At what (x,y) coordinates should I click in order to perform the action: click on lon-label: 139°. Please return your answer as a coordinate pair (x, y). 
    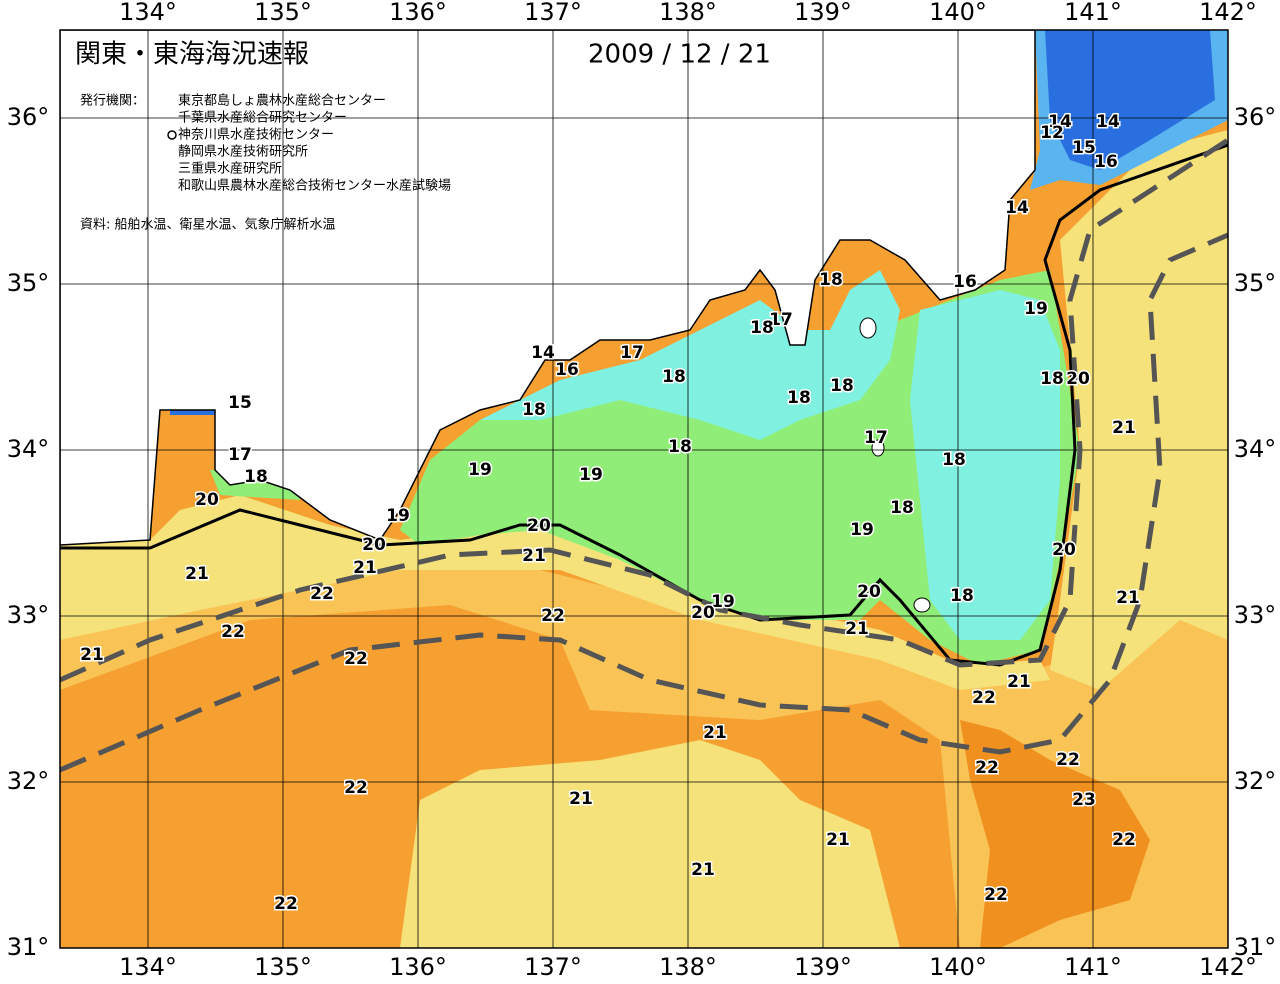
    Looking at the image, I should click on (823, 13).